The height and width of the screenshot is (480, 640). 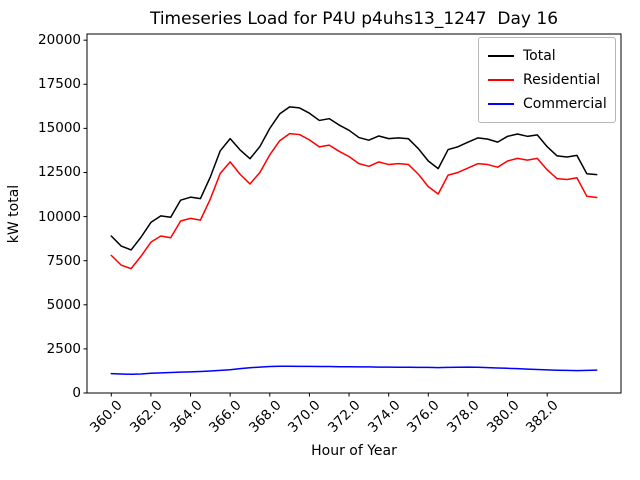 I want to click on y-tick-label: 10000, so click(x=59, y=216).